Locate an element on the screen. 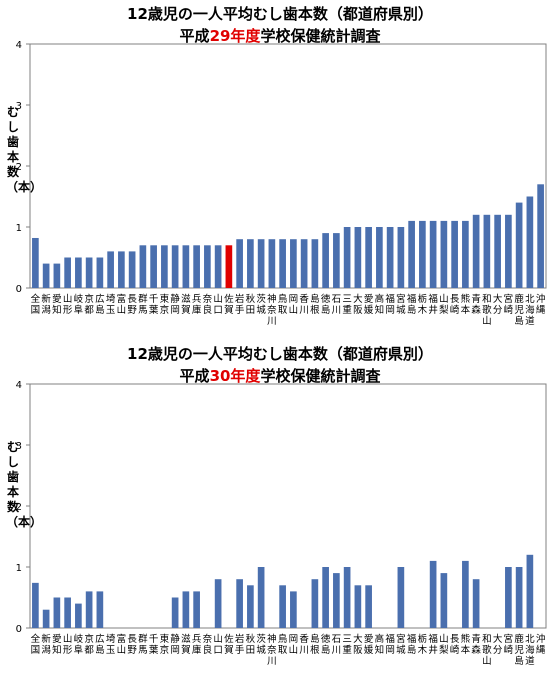 The height and width of the screenshot is (679, 560). x-tick-label-15: 庫 is located at coordinates (197, 650).